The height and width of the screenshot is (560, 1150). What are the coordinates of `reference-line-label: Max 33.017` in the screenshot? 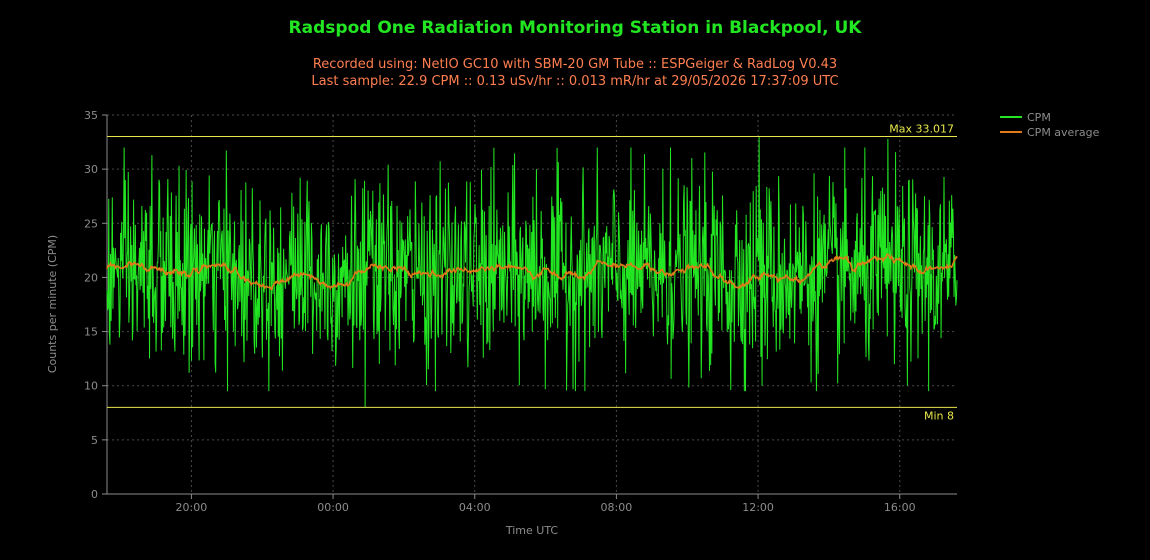 It's located at (921, 128).